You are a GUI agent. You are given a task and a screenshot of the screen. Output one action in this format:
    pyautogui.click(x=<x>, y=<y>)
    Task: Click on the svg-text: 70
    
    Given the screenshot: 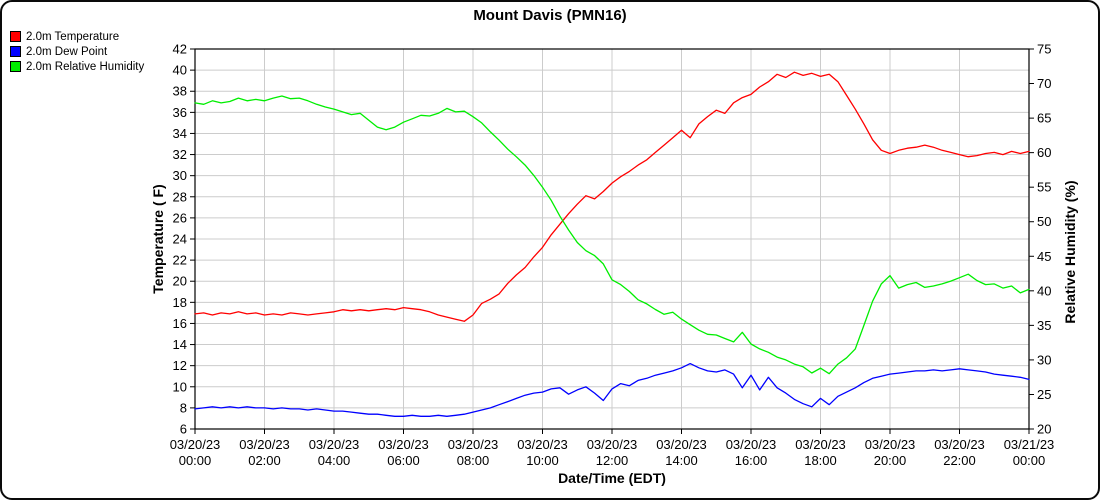 What is the action you would take?
    pyautogui.click(x=1044, y=83)
    